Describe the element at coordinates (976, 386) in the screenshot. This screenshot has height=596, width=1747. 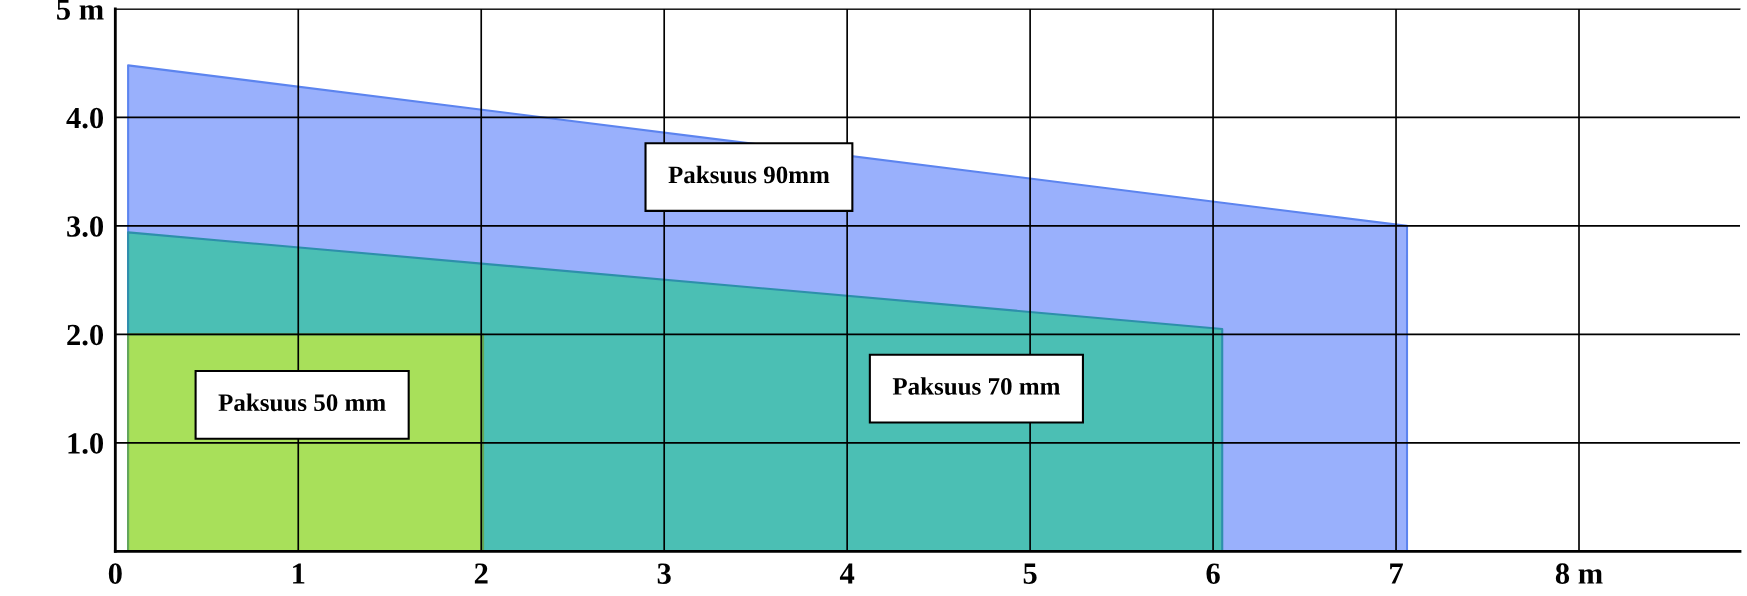
I see `series-label: Paksuus 70 mm` at that location.